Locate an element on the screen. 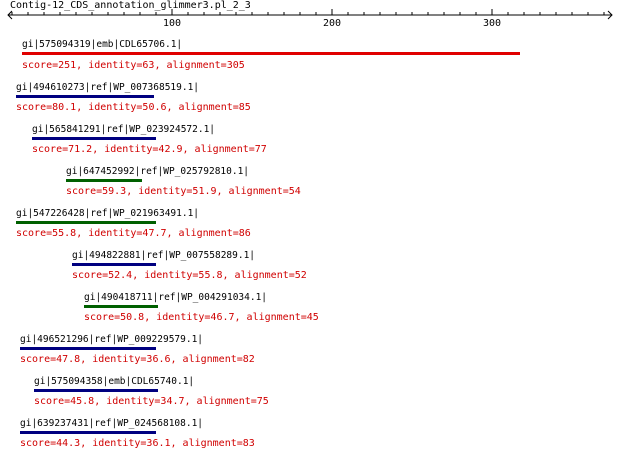  hit-name-link: gi|496521296|ref|WP_009229579.1| is located at coordinates (112, 339).